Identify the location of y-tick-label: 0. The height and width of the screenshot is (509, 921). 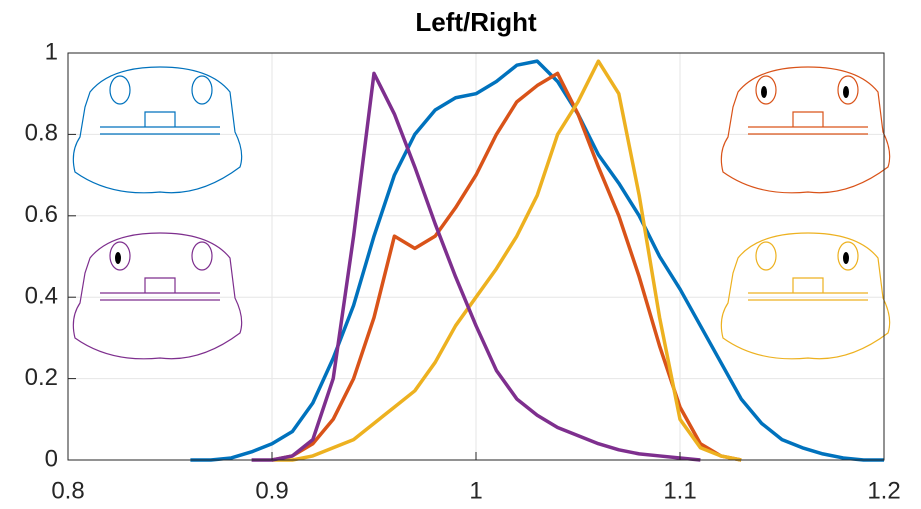
(51, 458).